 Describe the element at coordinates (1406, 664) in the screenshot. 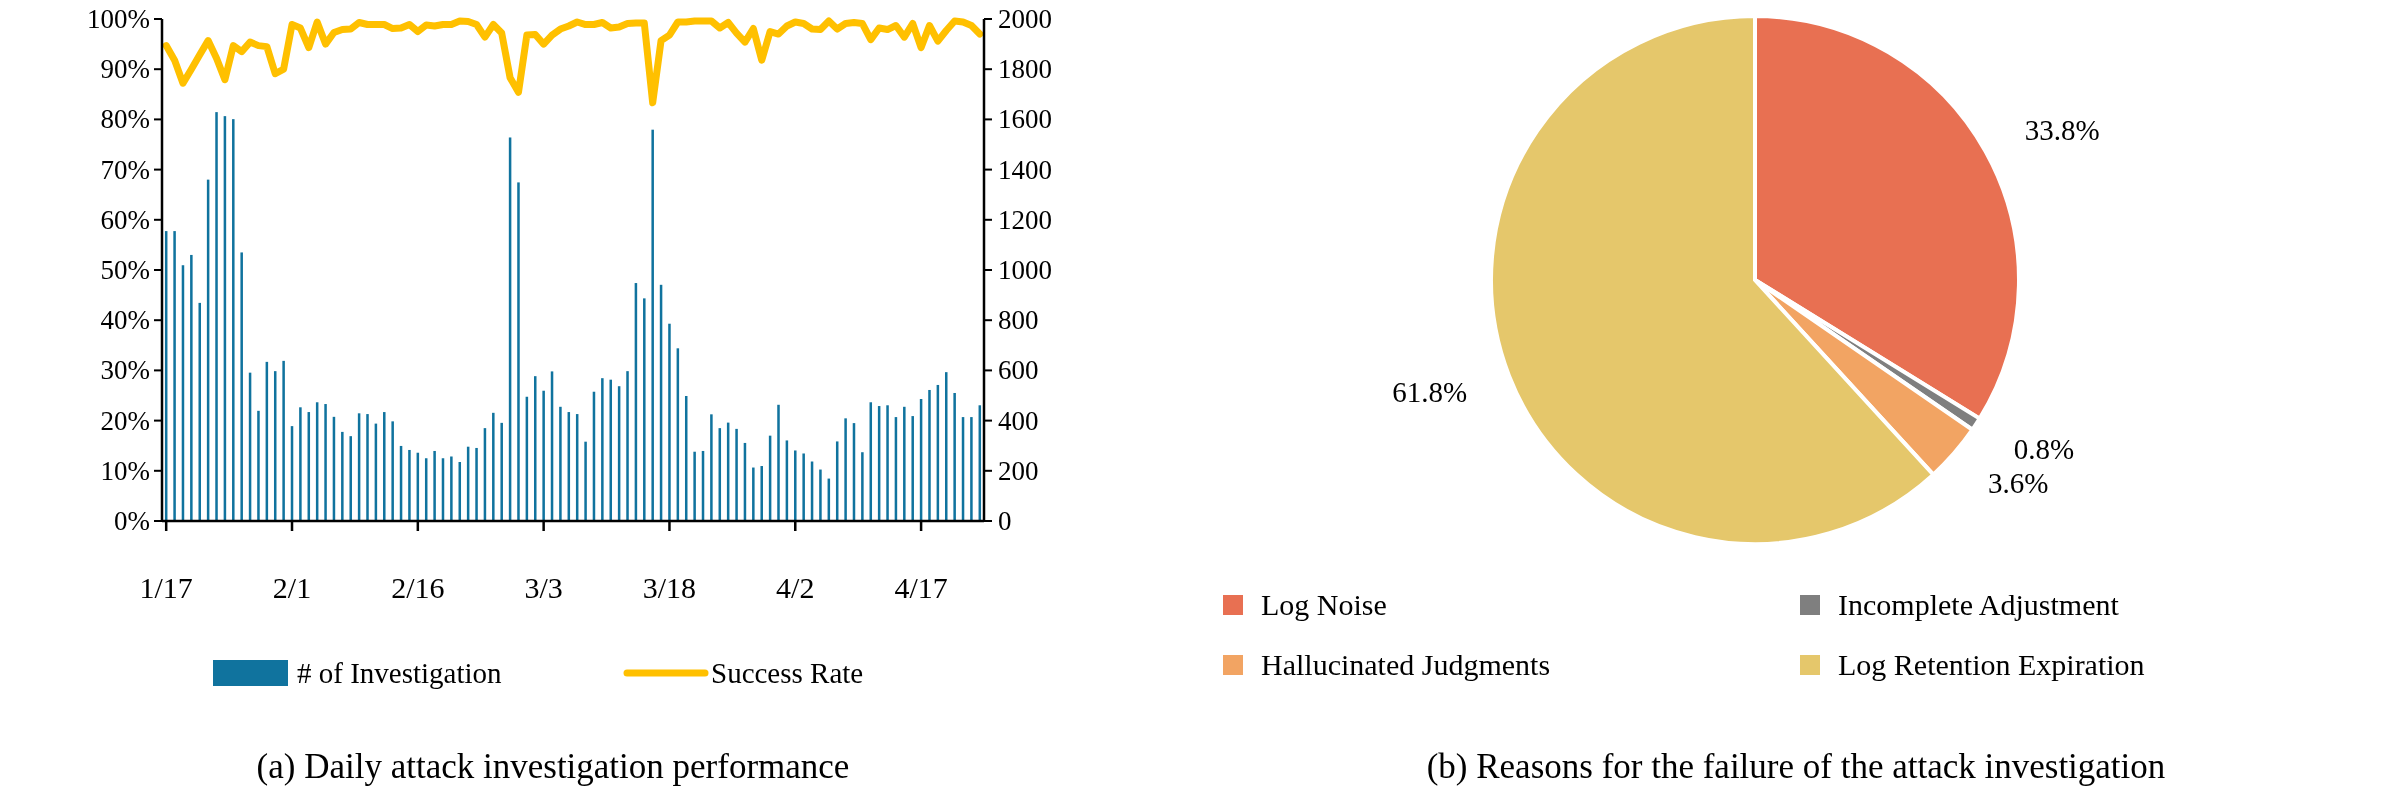

I see `legend-label: Hallucinated Judgments` at that location.